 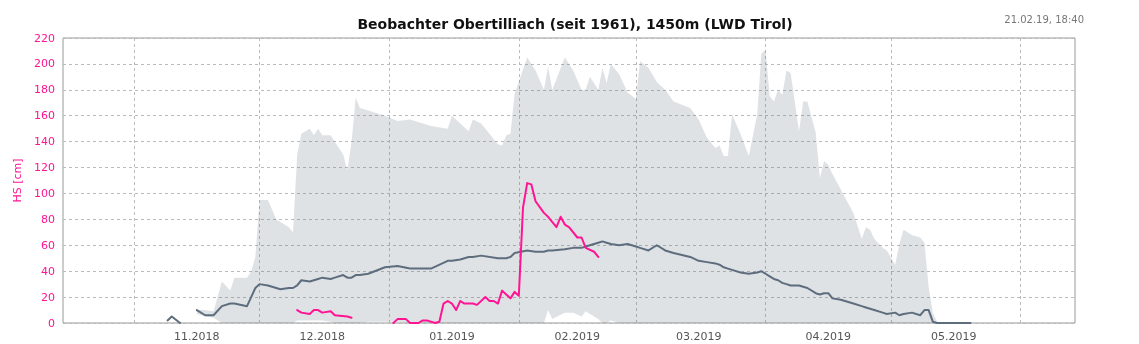 I want to click on y-tick-label: 80, so click(x=48, y=219).